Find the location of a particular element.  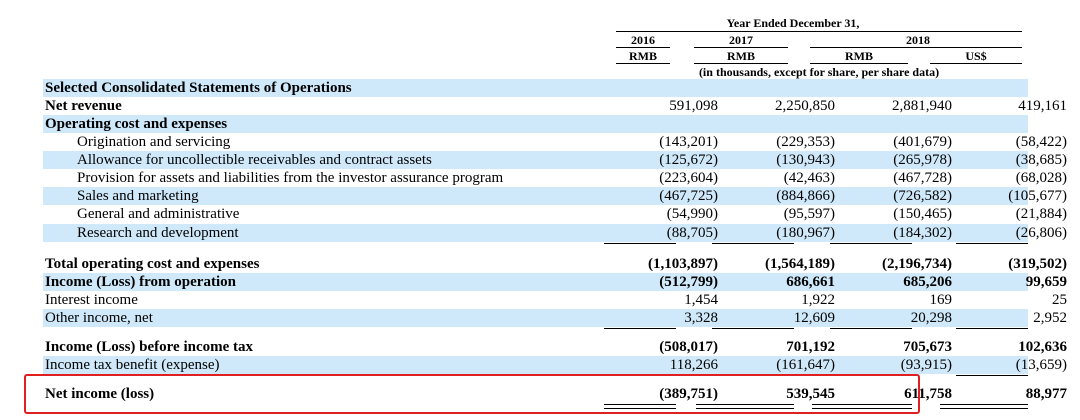

cell-2017: 12,609 is located at coordinates (814, 318).